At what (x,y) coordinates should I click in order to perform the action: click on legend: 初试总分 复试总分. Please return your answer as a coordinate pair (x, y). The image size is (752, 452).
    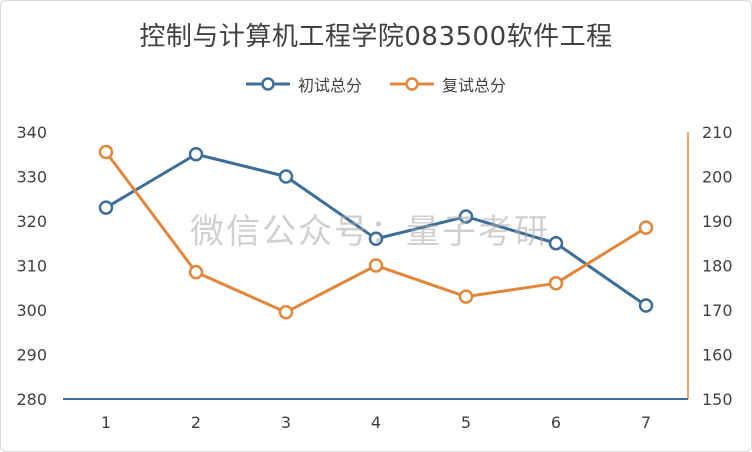
    Looking at the image, I should click on (376, 84).